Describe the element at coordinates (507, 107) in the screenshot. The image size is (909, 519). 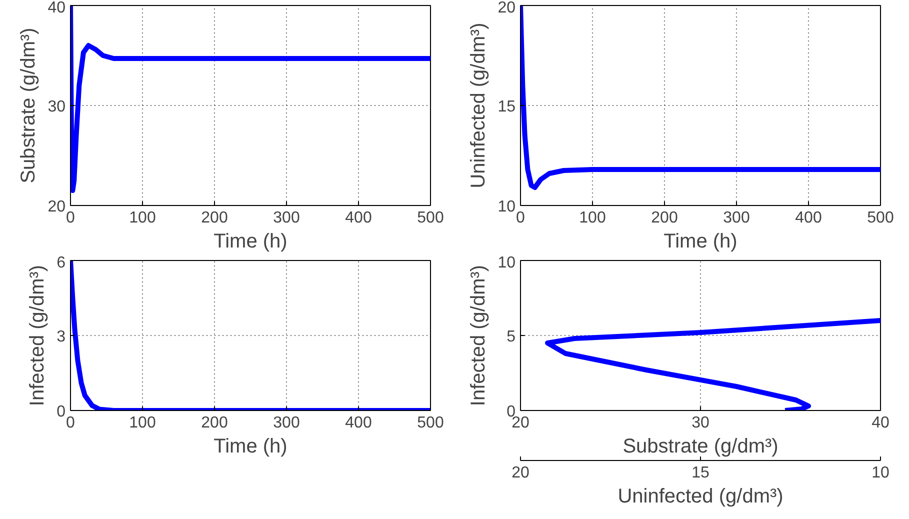
I see `y-tick-label: 15` at that location.